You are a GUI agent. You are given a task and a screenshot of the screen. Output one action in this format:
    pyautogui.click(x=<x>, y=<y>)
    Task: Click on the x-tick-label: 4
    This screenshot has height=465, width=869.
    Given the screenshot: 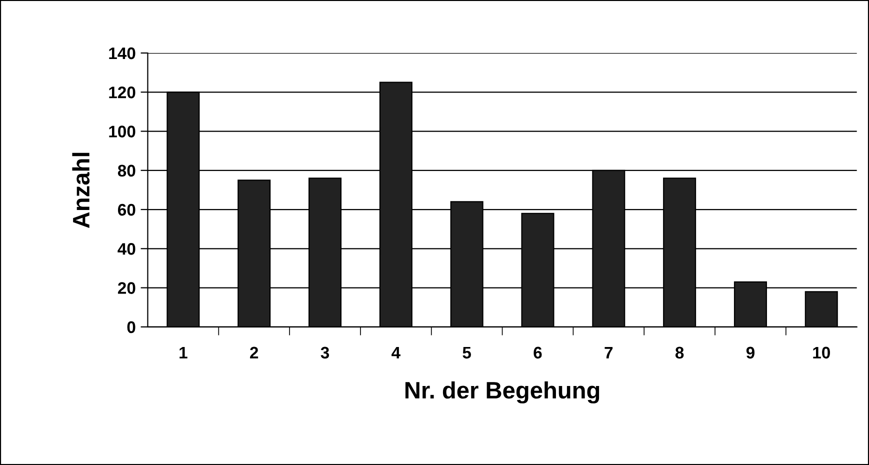 What is the action you would take?
    pyautogui.click(x=396, y=352)
    